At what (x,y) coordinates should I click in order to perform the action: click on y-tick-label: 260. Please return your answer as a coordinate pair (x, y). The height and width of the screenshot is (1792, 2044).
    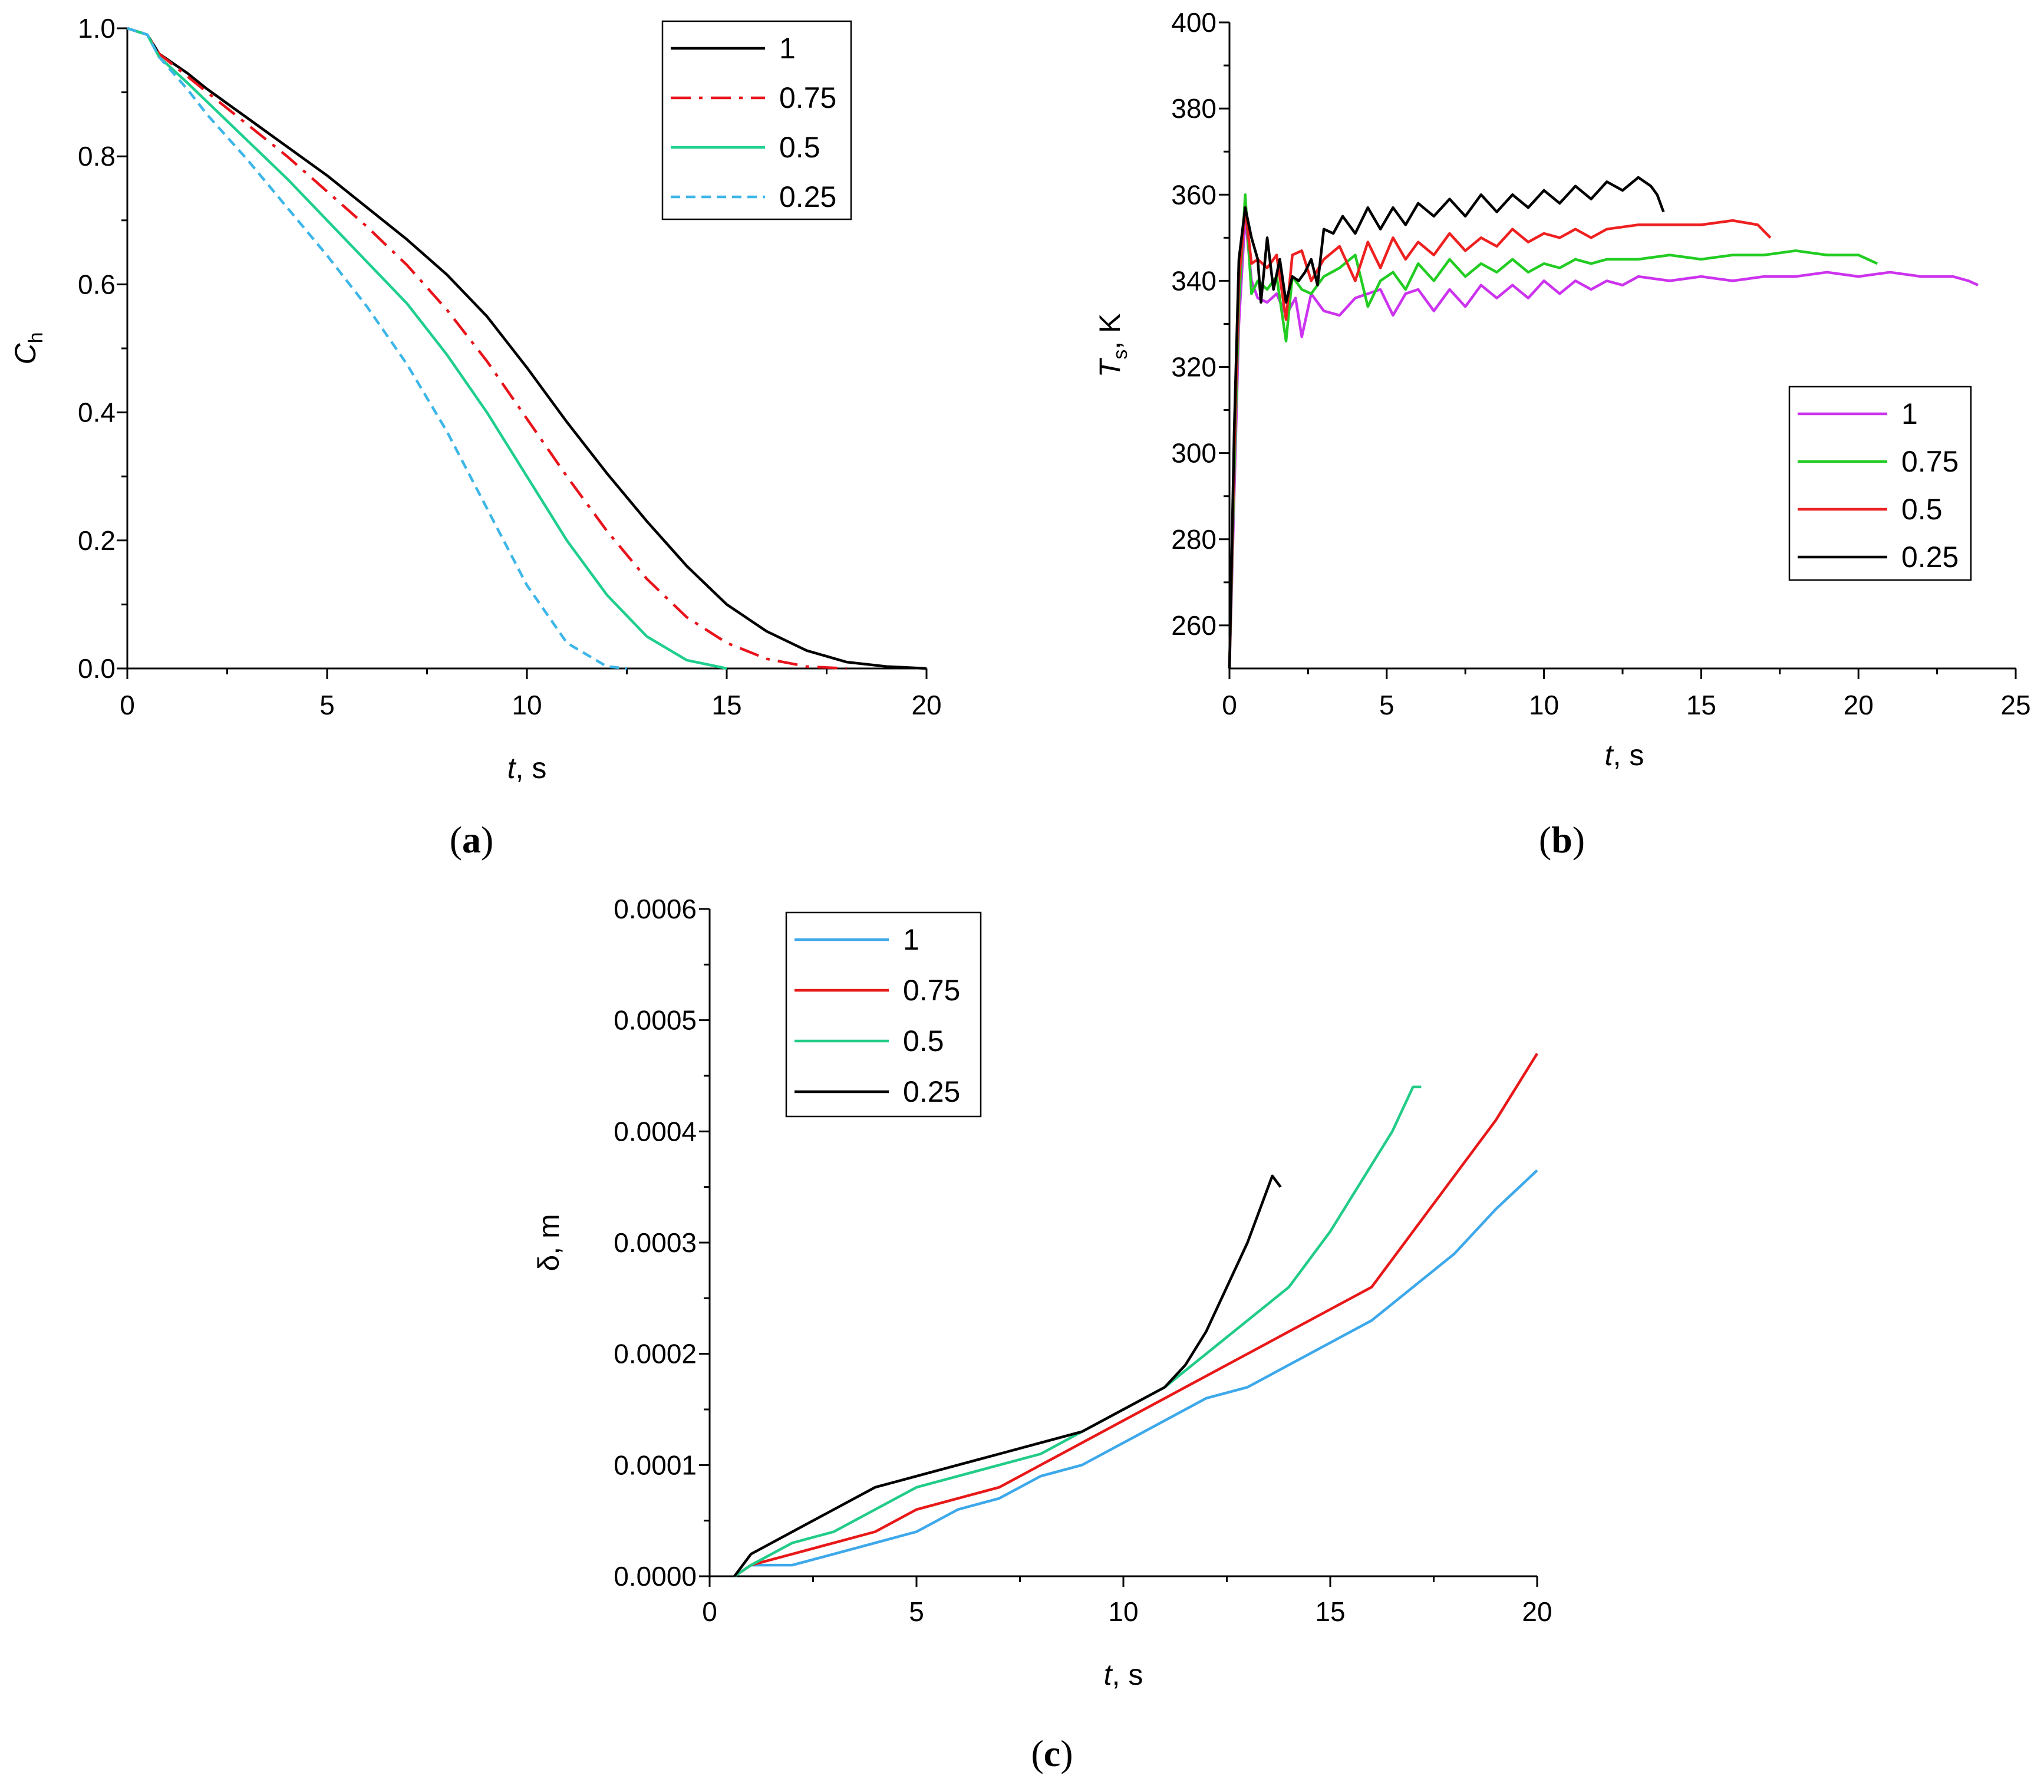
    Looking at the image, I should click on (1193, 625).